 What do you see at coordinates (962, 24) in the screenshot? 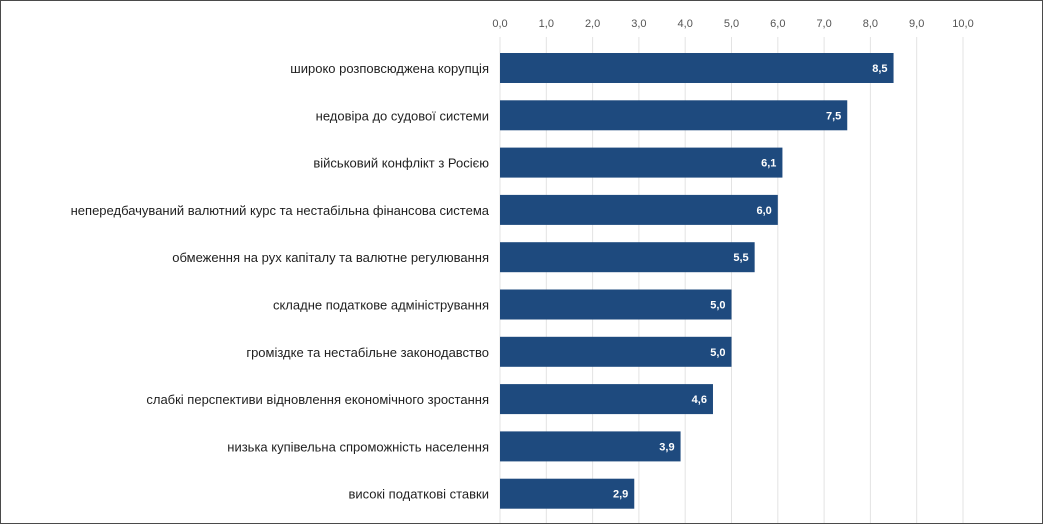
I see `x-tick-label: 10,0` at bounding box center [962, 24].